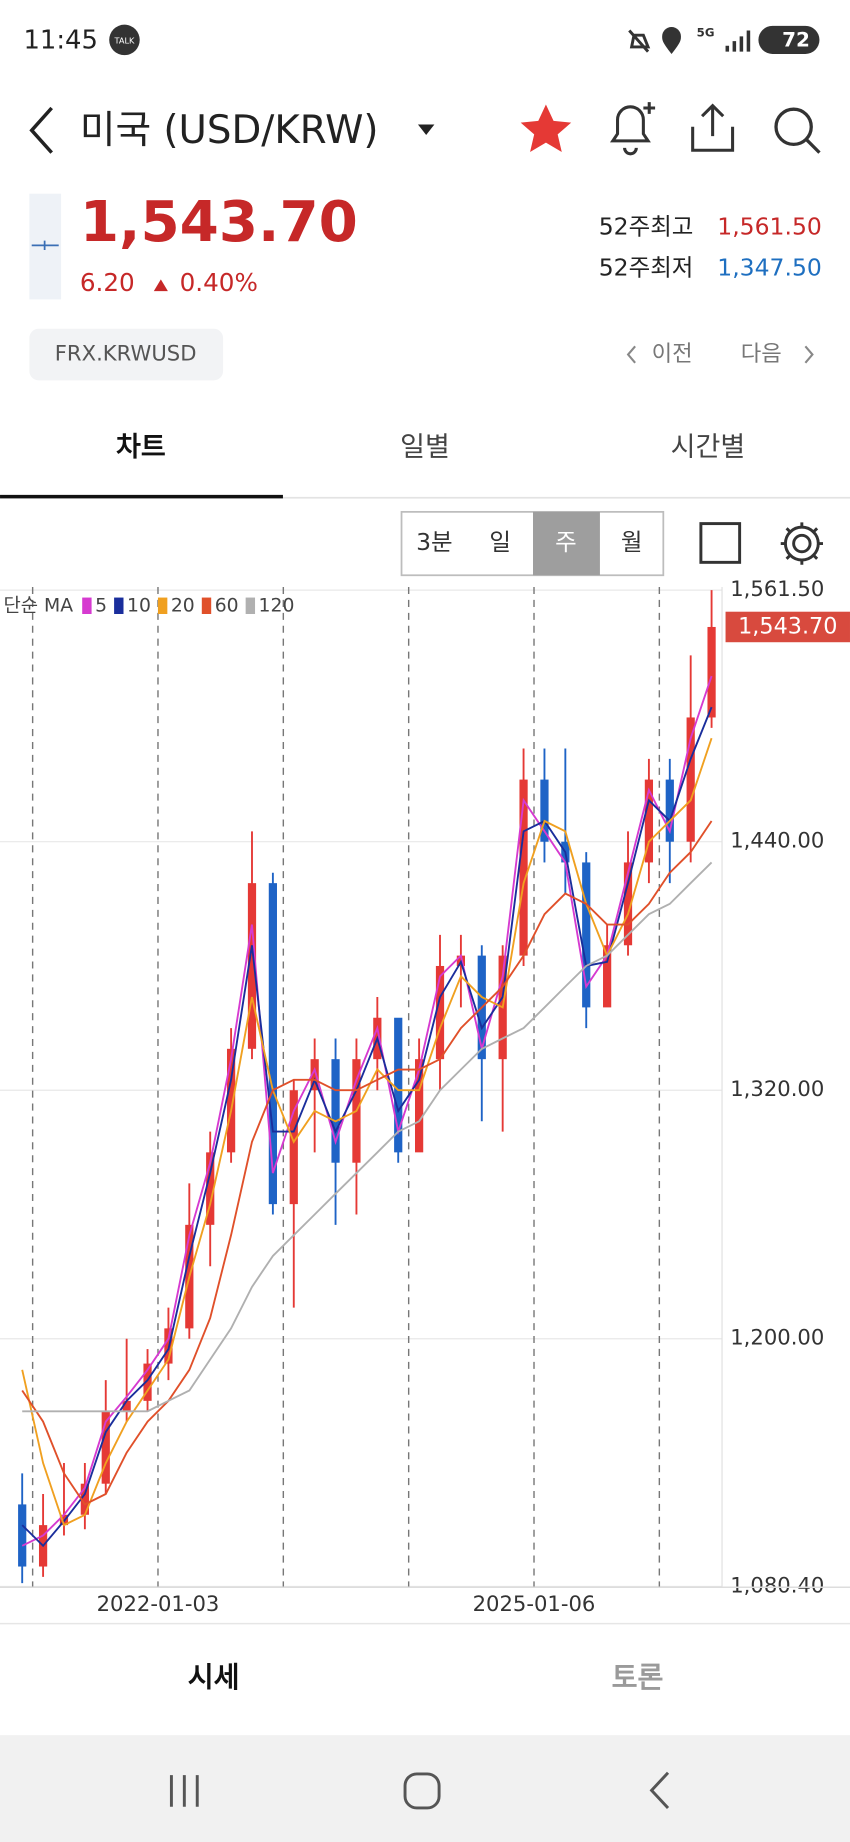 This screenshot has height=1842, width=850. I want to click on legend-label: 120, so click(277, 605).